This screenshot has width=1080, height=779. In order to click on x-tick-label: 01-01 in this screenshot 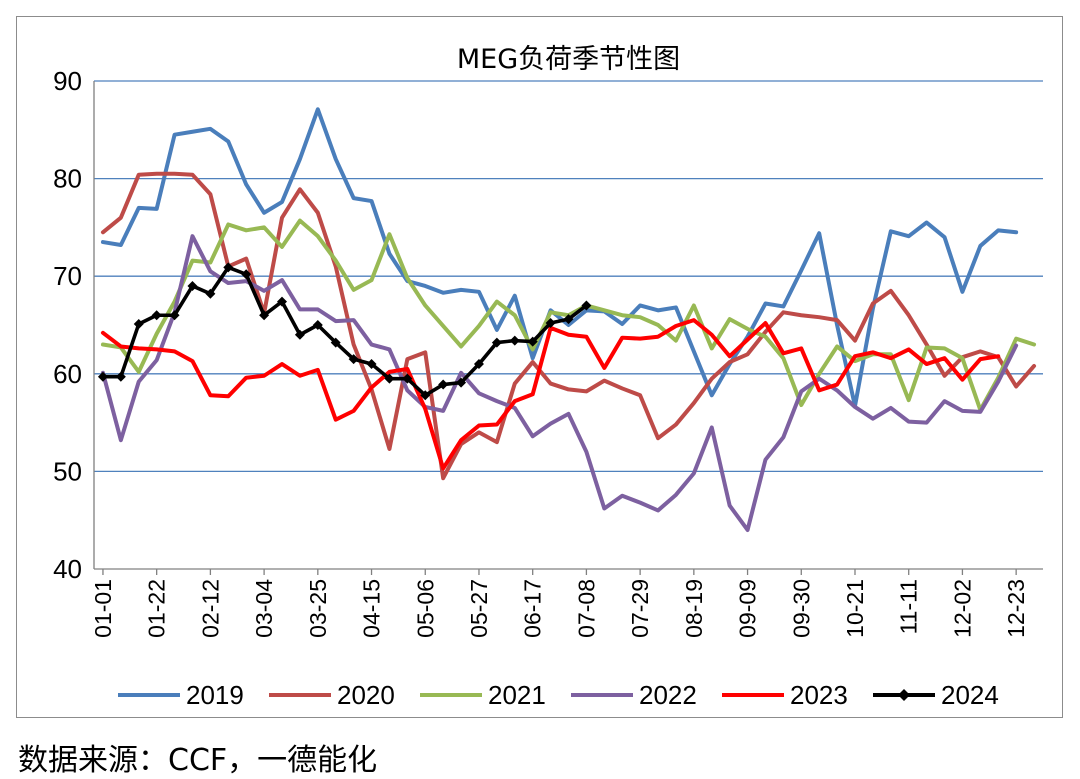, I will do `click(103, 608)`.